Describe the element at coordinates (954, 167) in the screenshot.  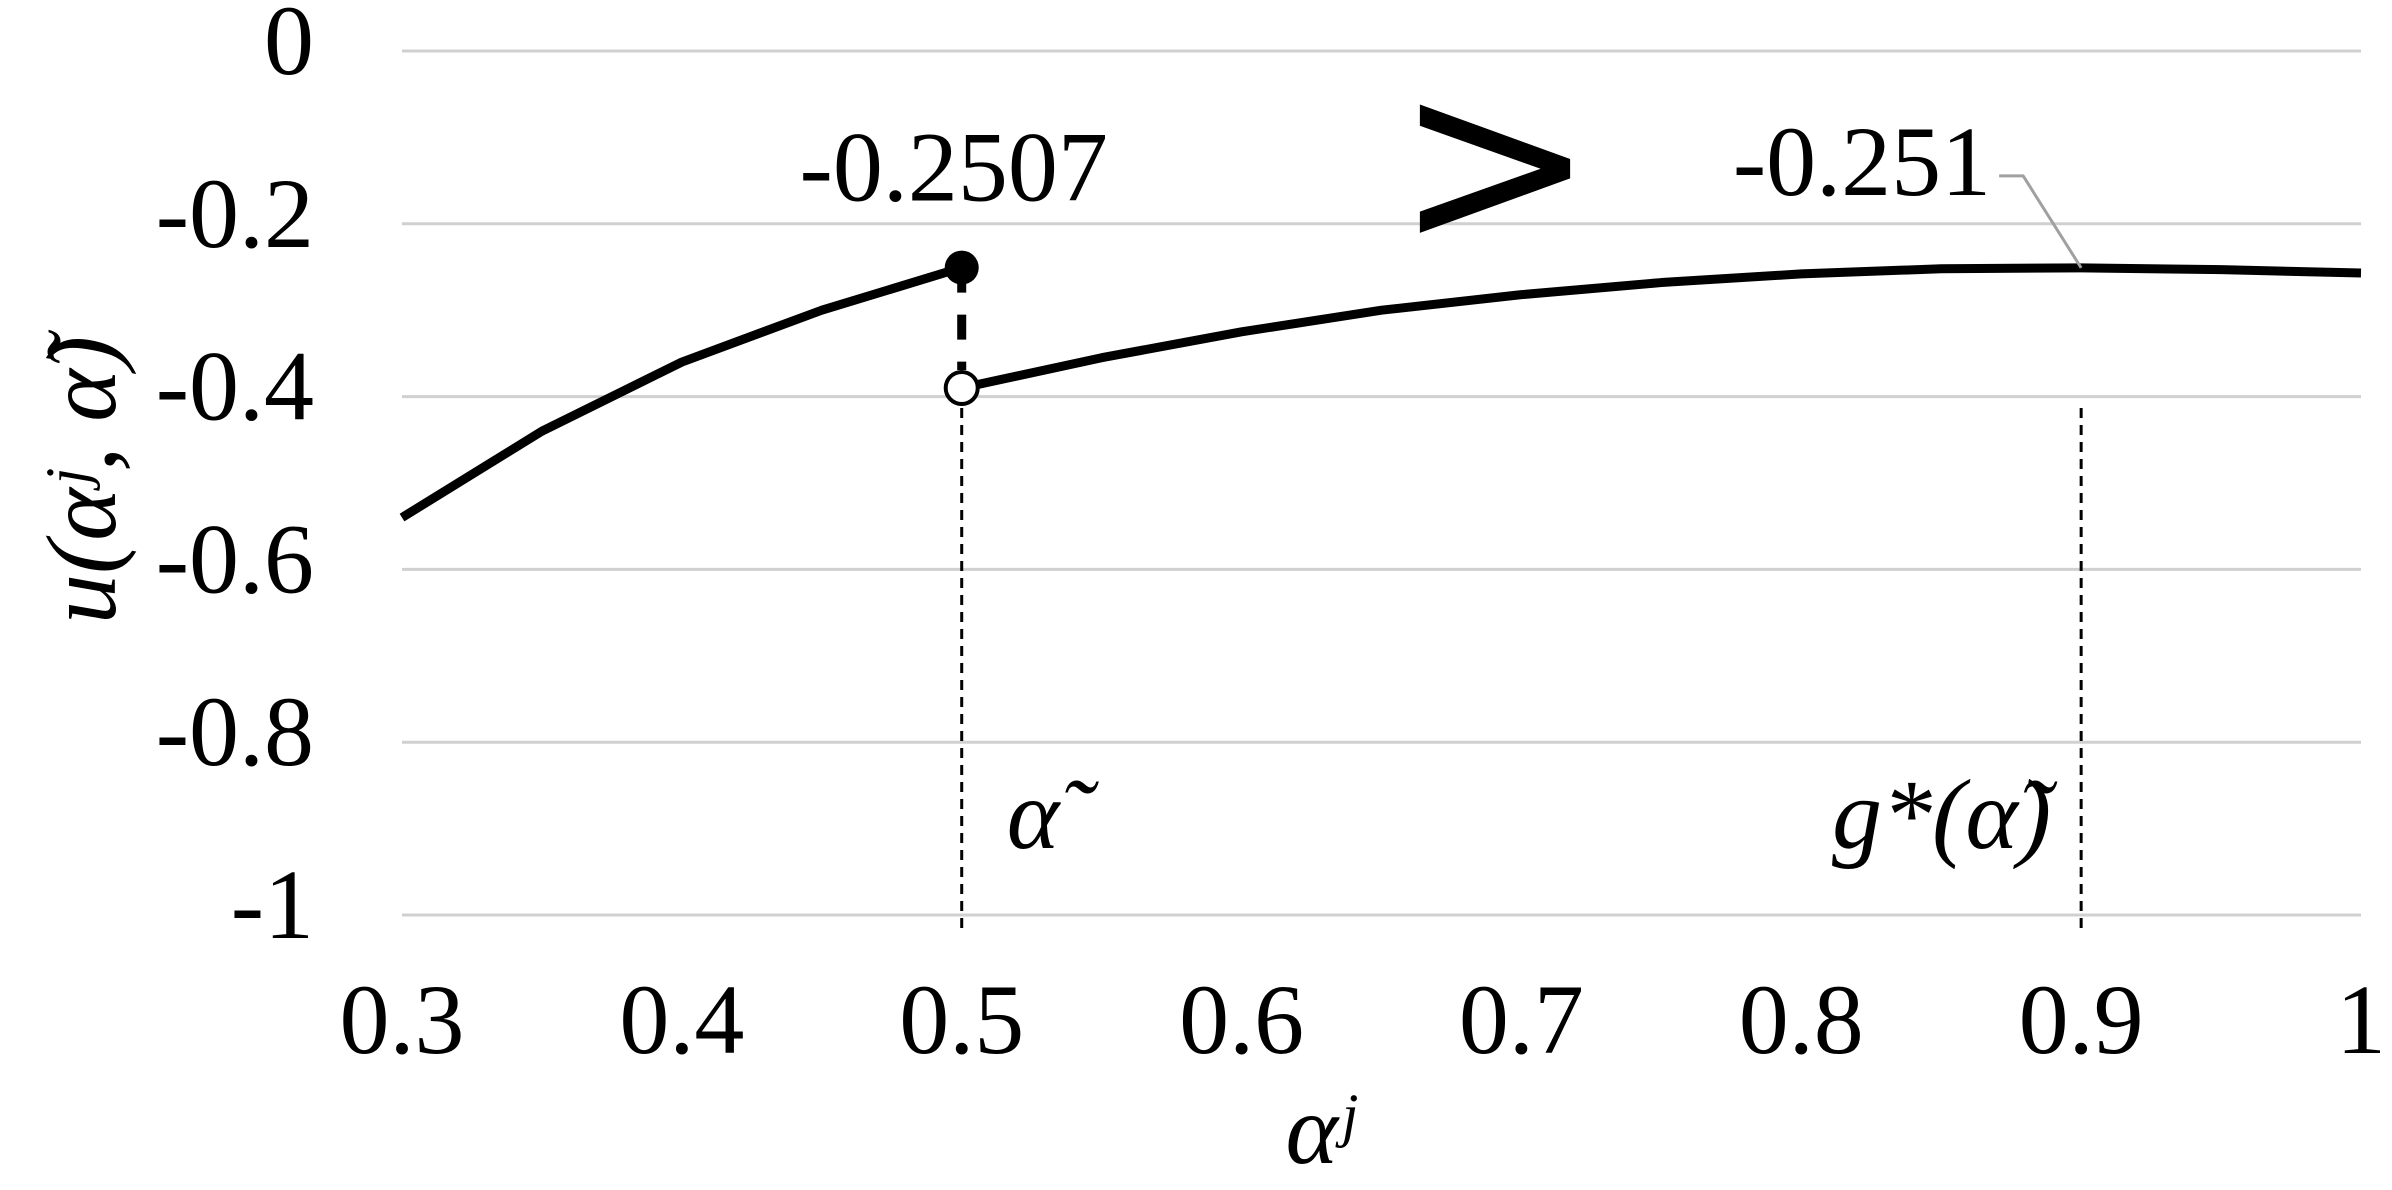
I see `data-label: -0.2507` at that location.